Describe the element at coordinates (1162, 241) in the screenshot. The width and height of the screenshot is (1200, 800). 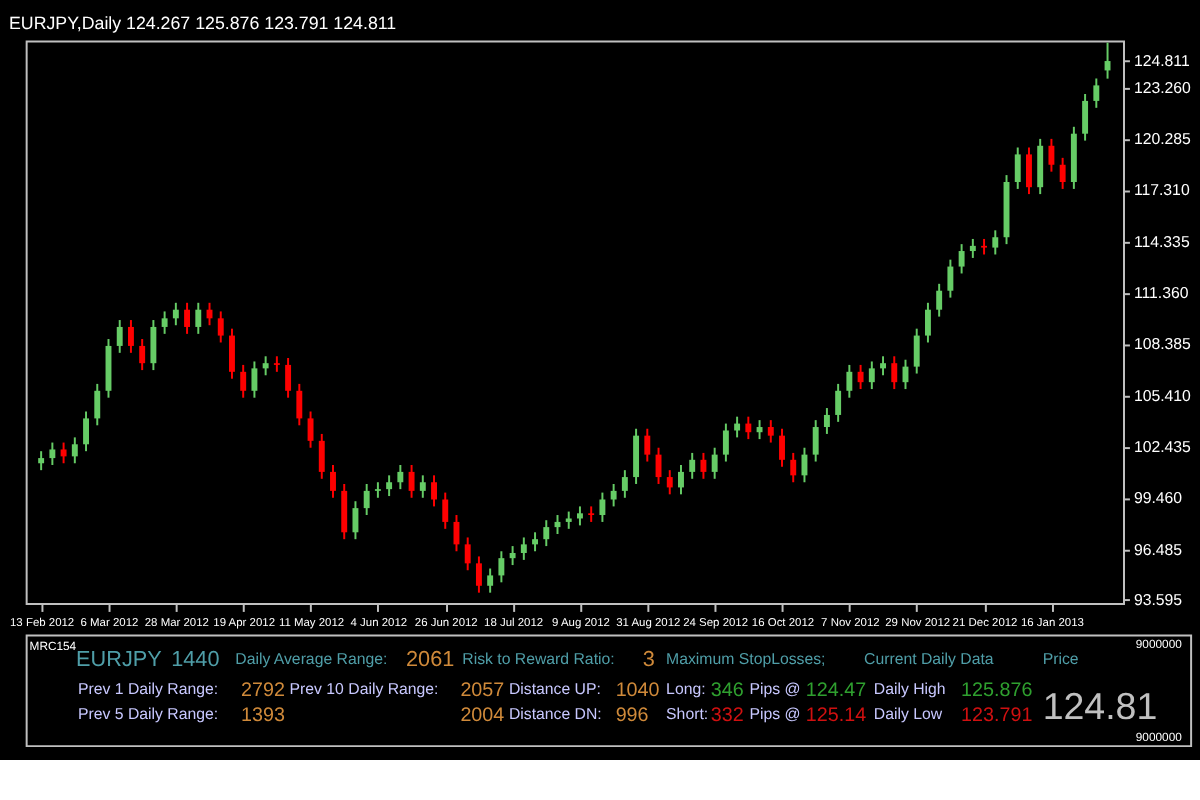
I see `y-tick-label: 114.335` at that location.